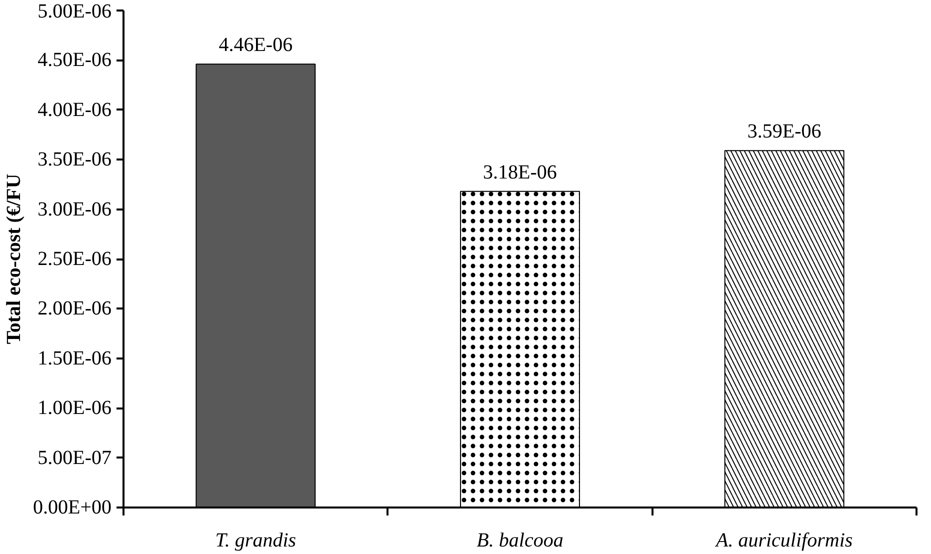  Describe the element at coordinates (784, 131) in the screenshot. I see `data-label: 3.59E-06` at that location.